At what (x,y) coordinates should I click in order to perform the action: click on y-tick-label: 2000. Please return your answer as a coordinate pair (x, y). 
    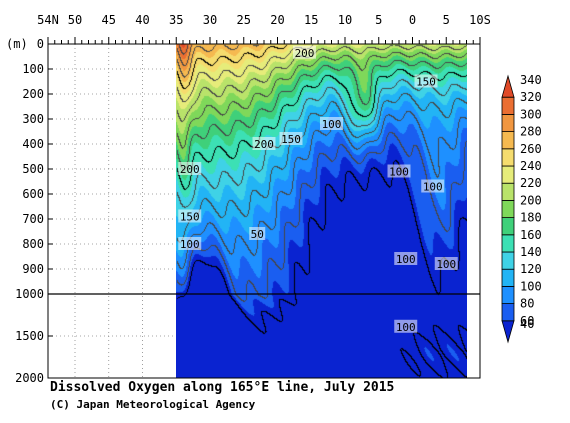
    Looking at the image, I should click on (29, 378).